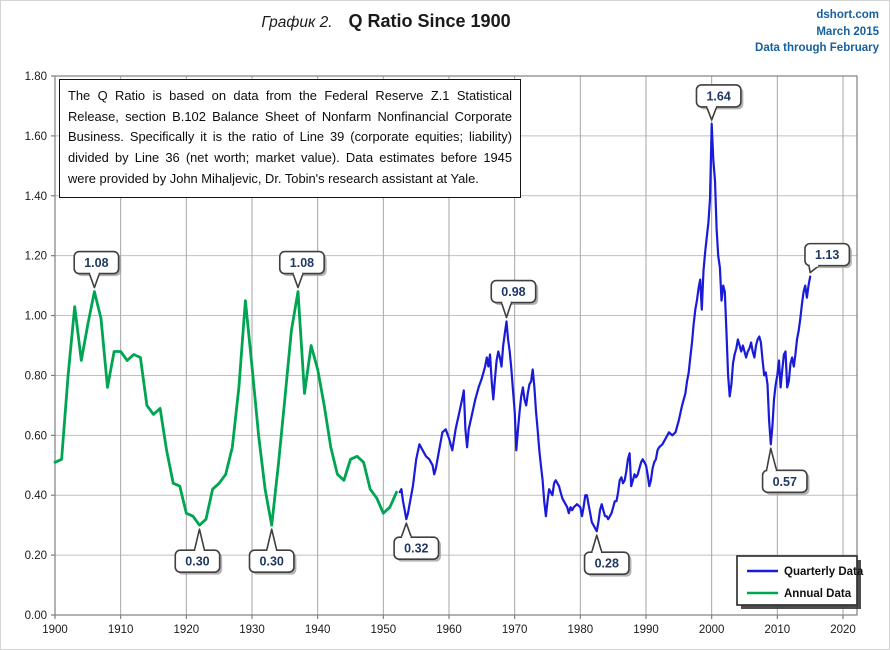 The width and height of the screenshot is (890, 650). Describe the element at coordinates (817, 48) in the screenshot. I see `source-note: Data through February` at that location.